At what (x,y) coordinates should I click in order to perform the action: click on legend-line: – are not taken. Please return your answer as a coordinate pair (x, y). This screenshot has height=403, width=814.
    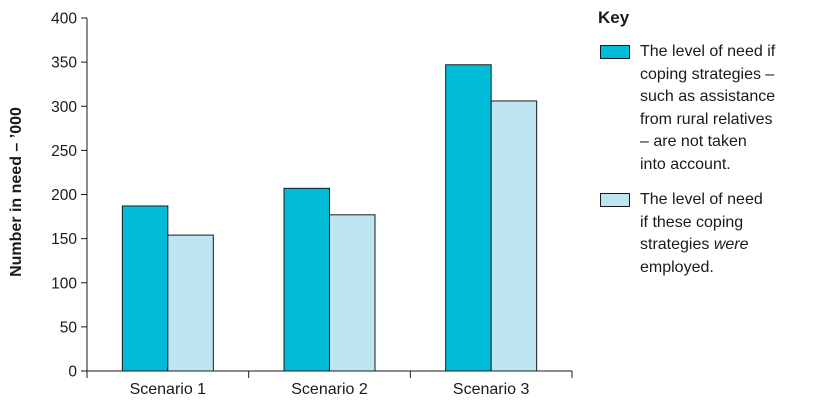
    Looking at the image, I should click on (693, 141).